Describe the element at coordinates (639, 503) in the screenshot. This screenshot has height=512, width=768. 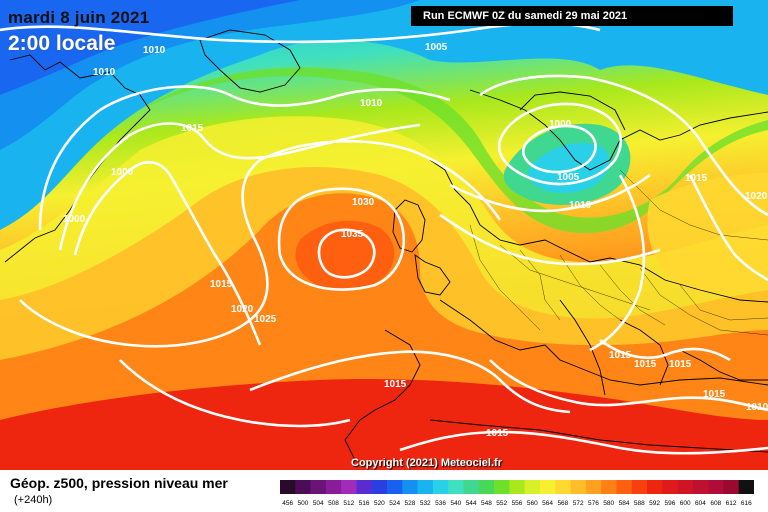
I see `legend-tick-label: 588` at that location.